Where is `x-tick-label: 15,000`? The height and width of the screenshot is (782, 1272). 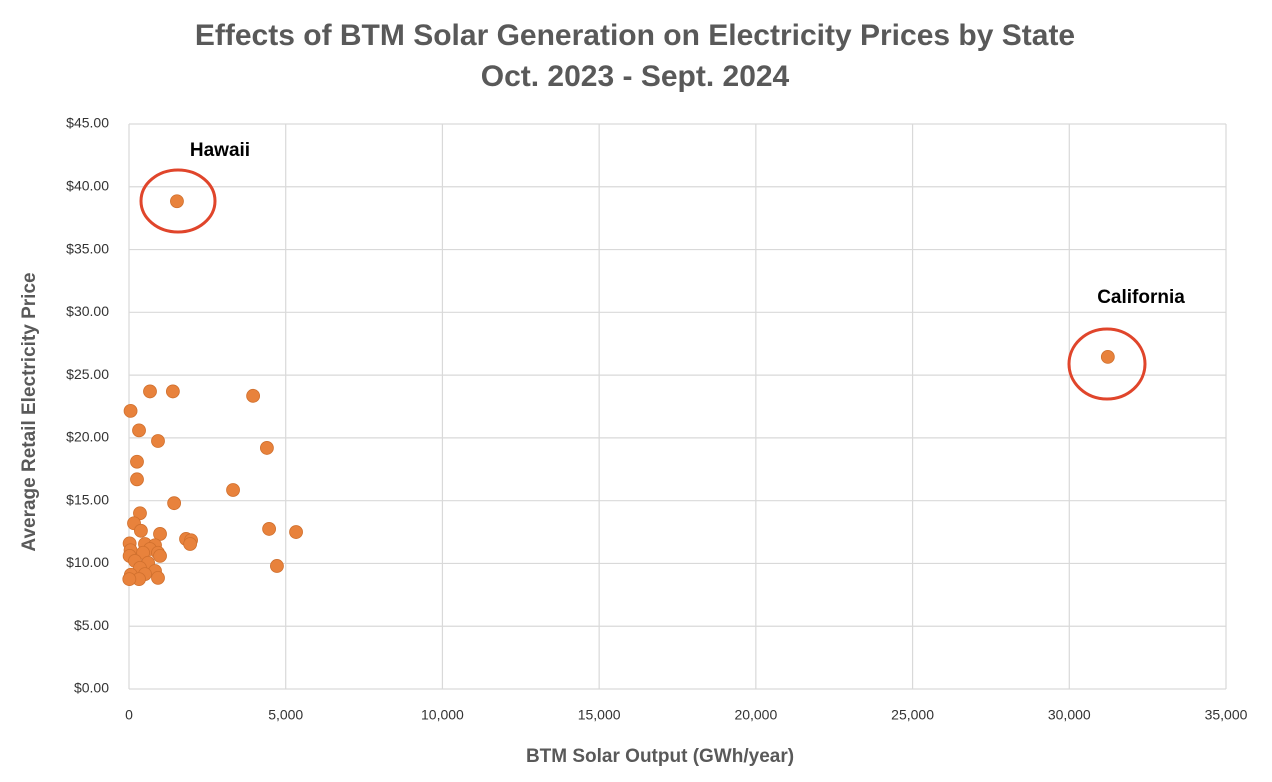 x-tick-label: 15,000 is located at coordinates (599, 715).